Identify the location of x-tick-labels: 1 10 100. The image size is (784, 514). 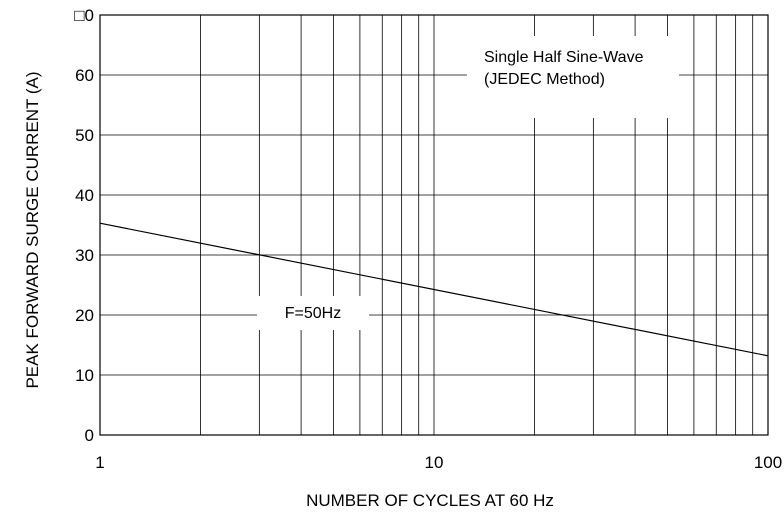
(438, 462).